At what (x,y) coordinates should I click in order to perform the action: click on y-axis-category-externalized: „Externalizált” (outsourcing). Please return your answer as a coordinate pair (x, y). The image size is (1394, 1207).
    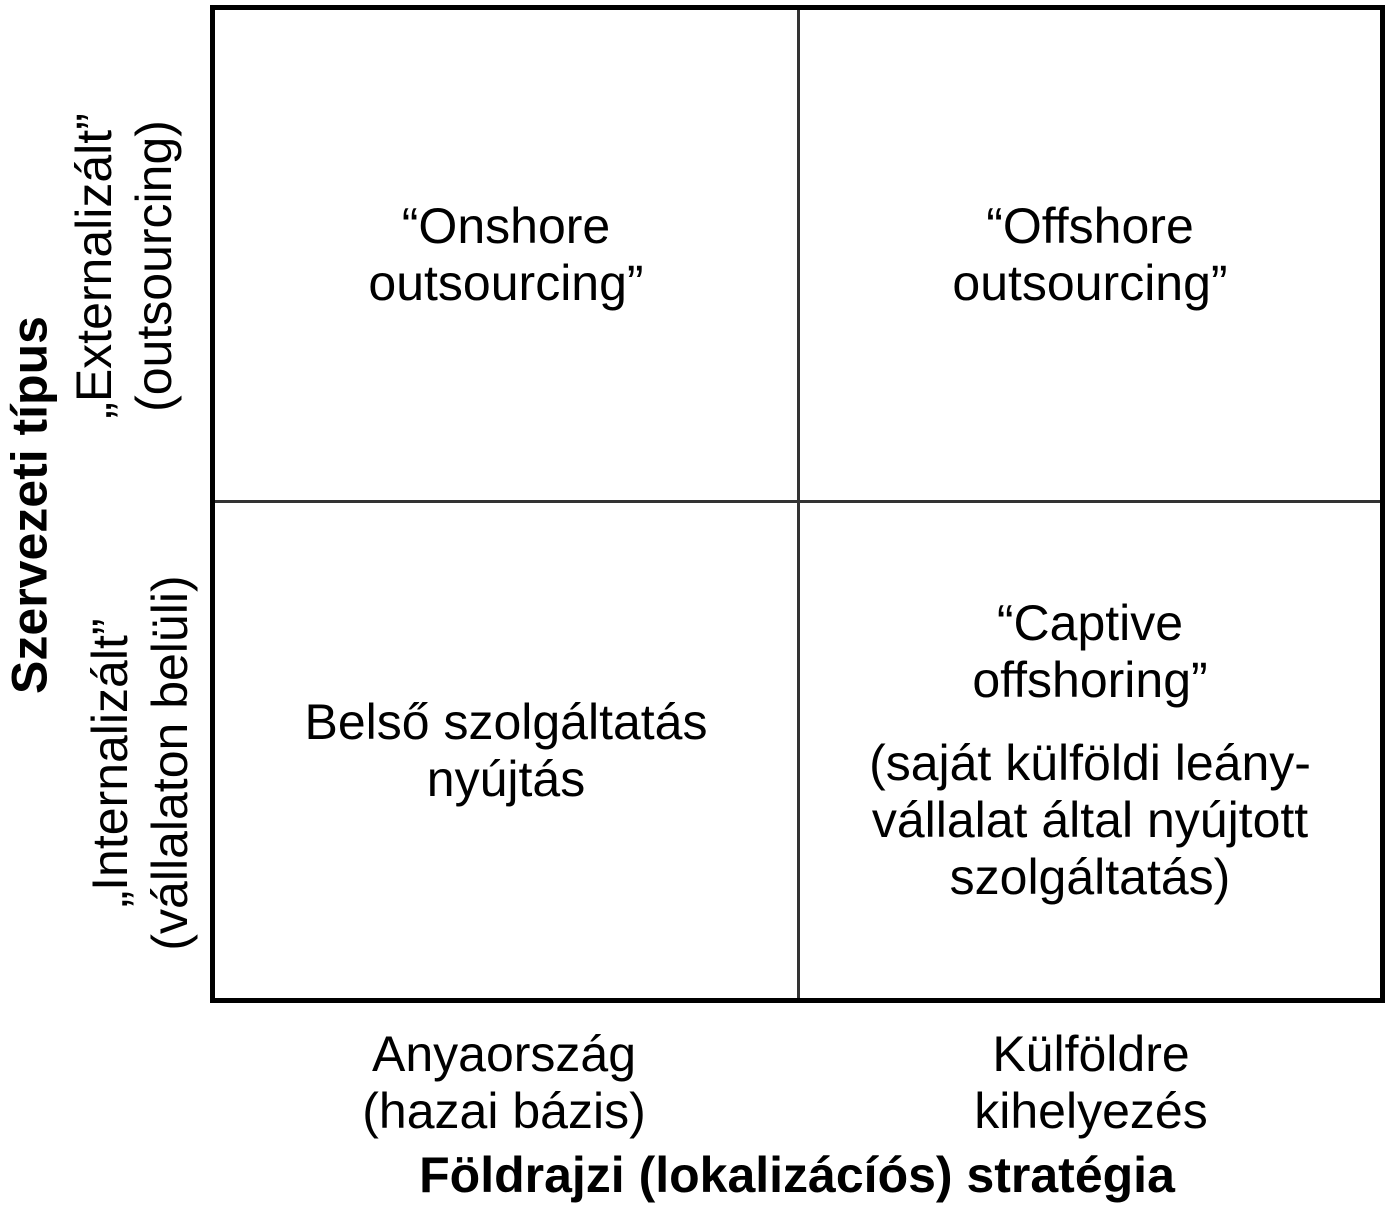
    Looking at the image, I should click on (124, 266).